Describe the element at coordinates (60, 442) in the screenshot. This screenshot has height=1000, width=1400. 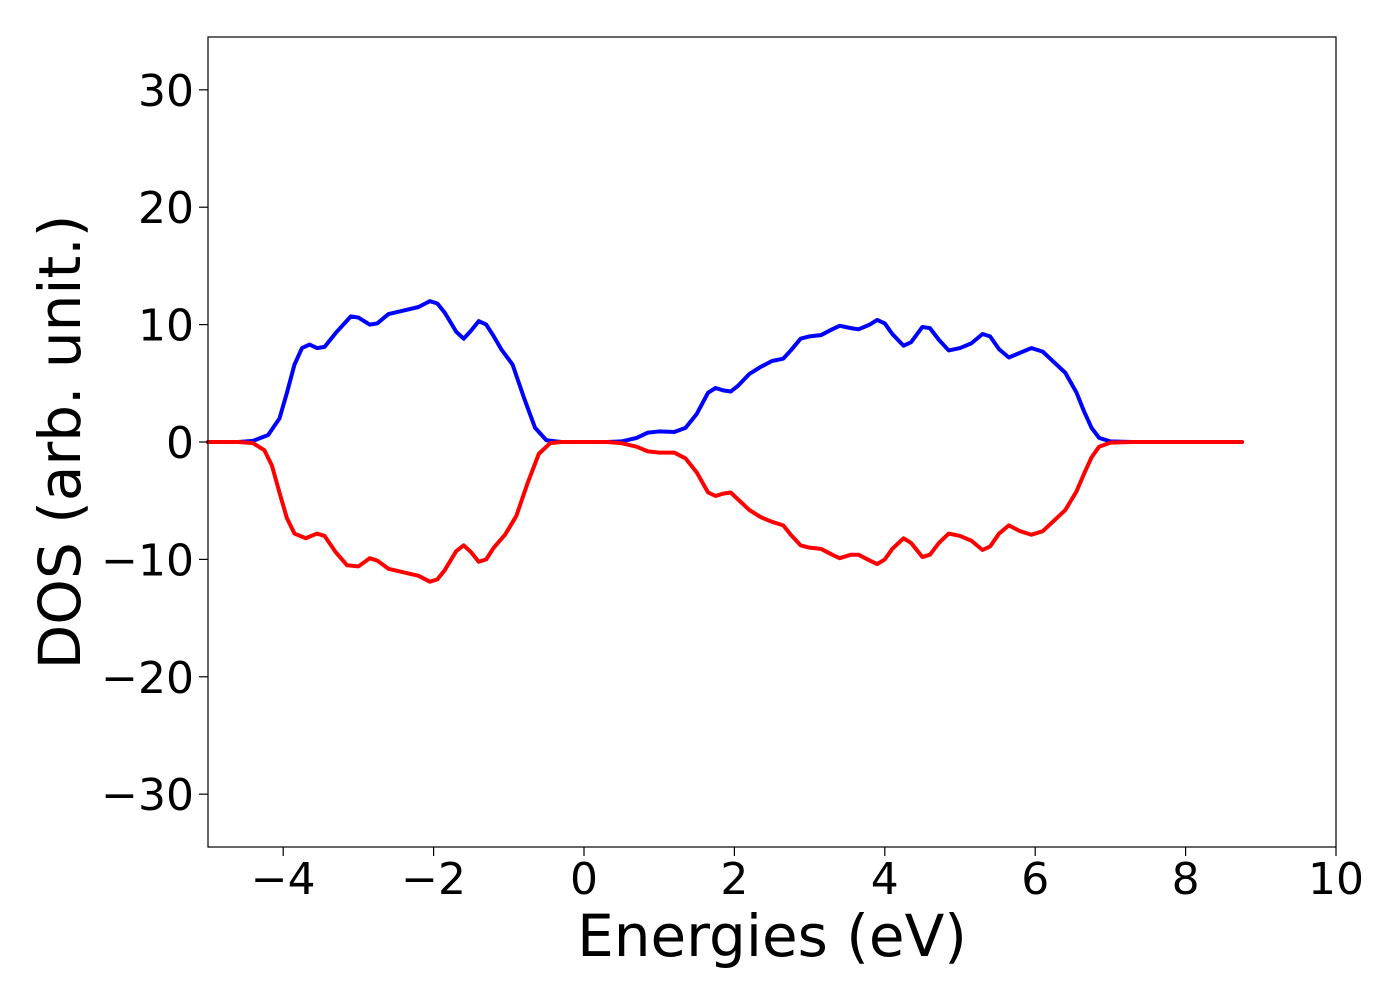
I see `y-axis-label: DOS (arb. unit.)` at that location.